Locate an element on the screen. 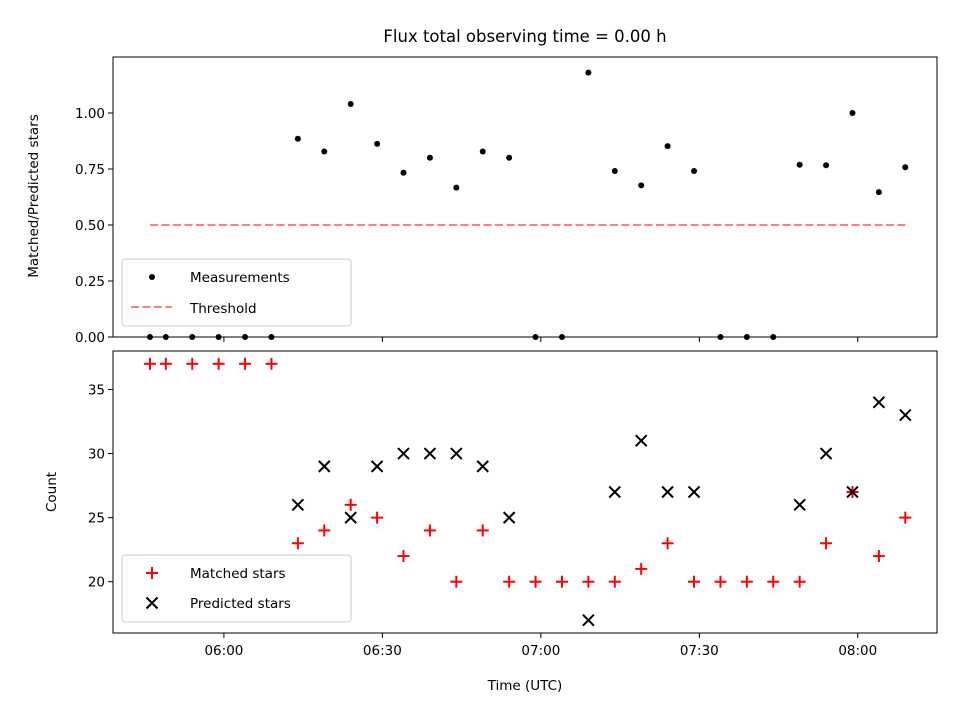  top-y-tick-label: 0.00 is located at coordinates (90, 338).